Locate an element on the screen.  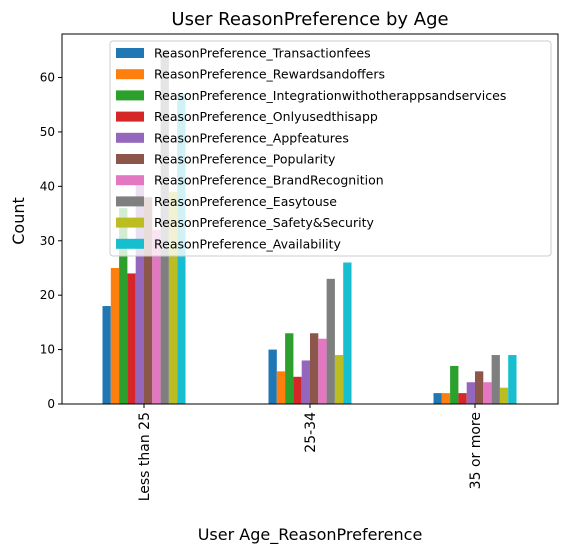
y-axis-label: Count is located at coordinates (18, 221).